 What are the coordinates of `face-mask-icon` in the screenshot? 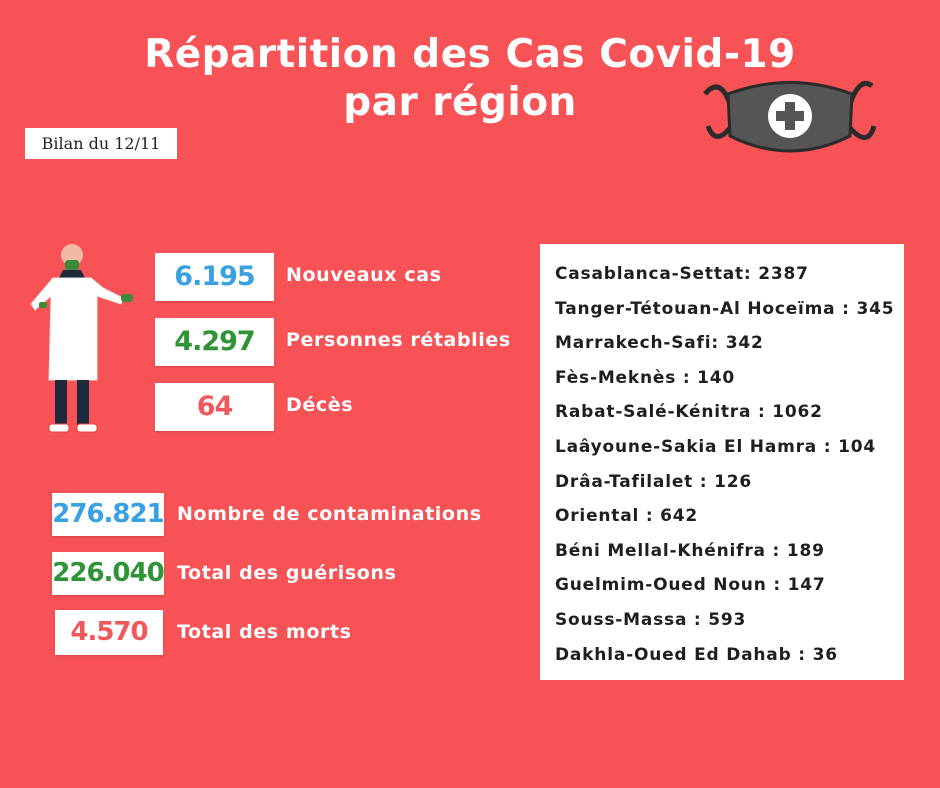 It's located at (790, 116).